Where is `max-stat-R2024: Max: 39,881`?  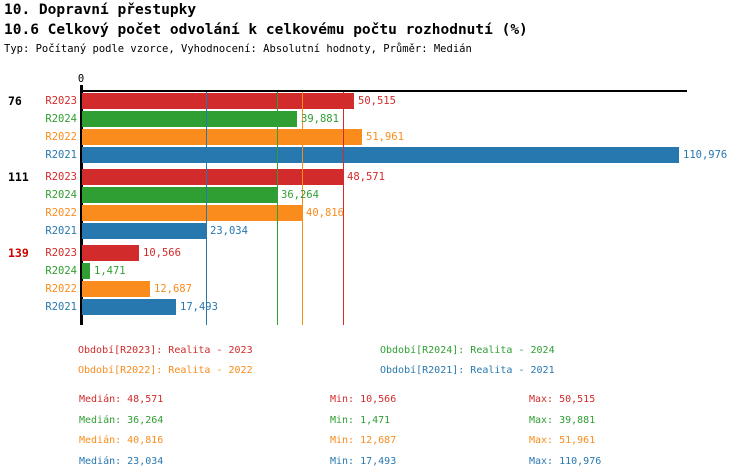
max-stat-R2024: Max: 39,881 is located at coordinates (562, 420).